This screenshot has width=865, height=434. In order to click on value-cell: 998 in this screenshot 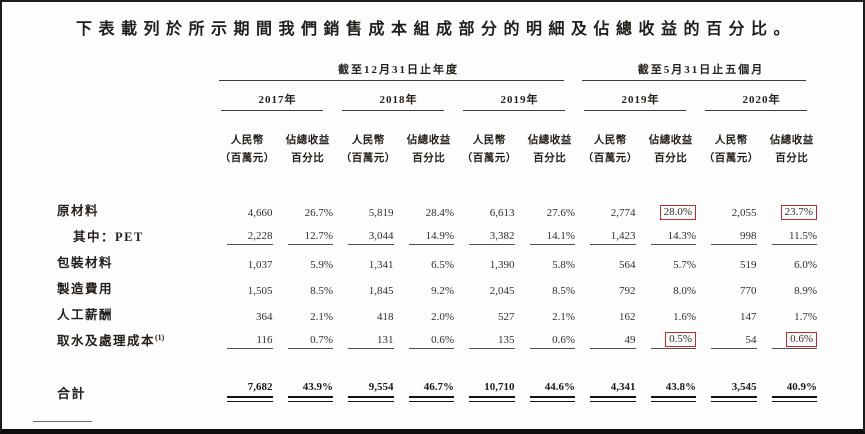, I will do `click(731, 234)`.